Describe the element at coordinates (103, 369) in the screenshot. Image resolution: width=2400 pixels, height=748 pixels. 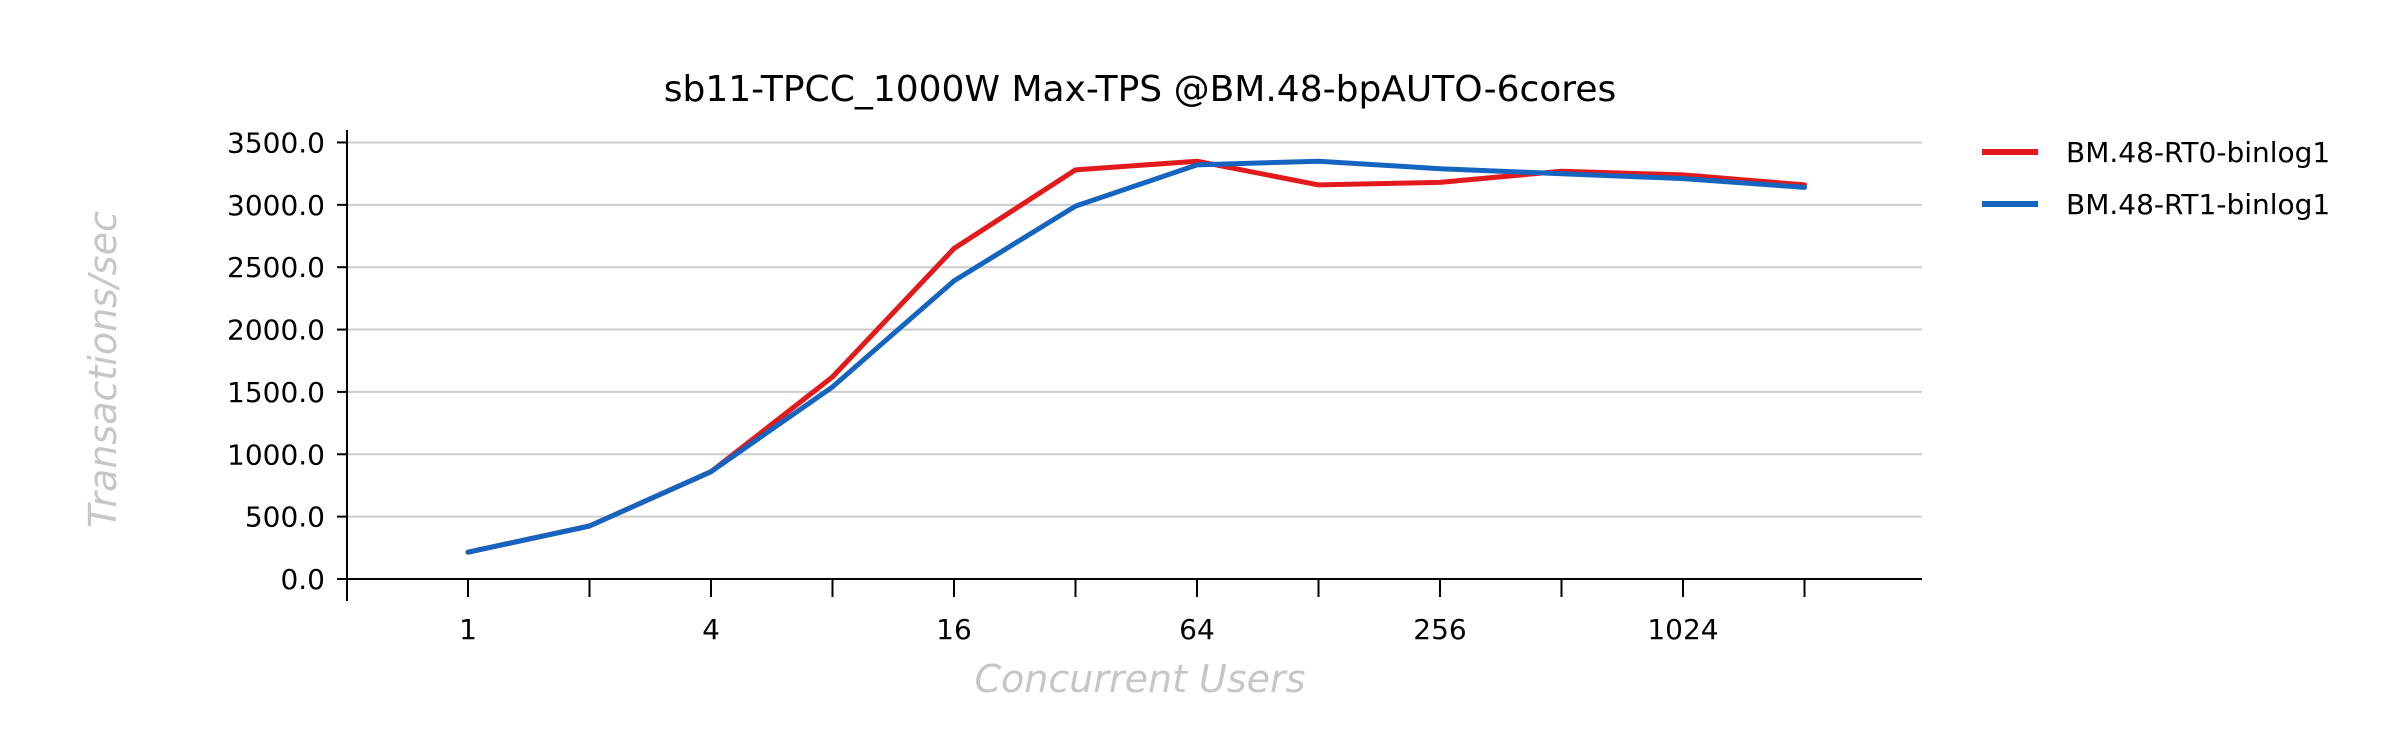
I see `y-axis-title: Transactions/sec` at that location.